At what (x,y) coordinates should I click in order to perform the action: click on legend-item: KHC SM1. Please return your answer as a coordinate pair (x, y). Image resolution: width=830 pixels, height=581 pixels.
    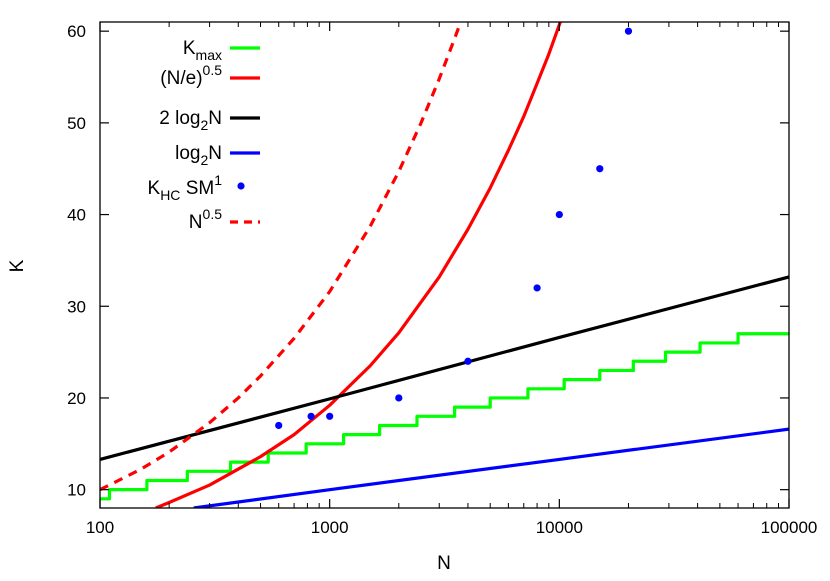
    Looking at the image, I should click on (196, 187).